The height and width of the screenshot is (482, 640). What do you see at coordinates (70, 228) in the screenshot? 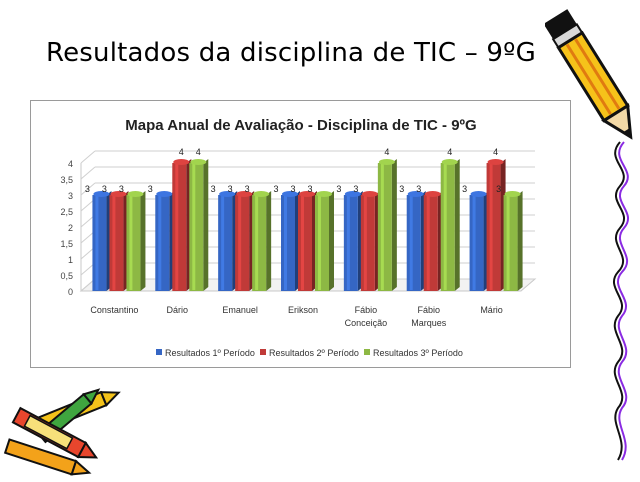
I see `y-tick-label: 2` at bounding box center [70, 228].